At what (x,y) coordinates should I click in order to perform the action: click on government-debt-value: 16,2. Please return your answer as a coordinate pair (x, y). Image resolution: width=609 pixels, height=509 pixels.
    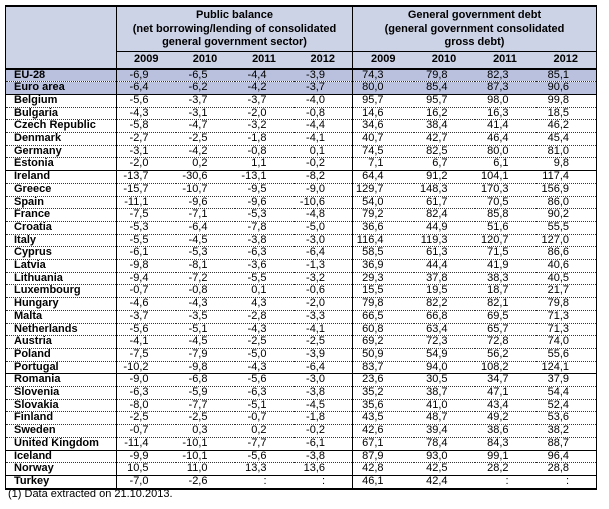
    Looking at the image, I should click on (444, 114).